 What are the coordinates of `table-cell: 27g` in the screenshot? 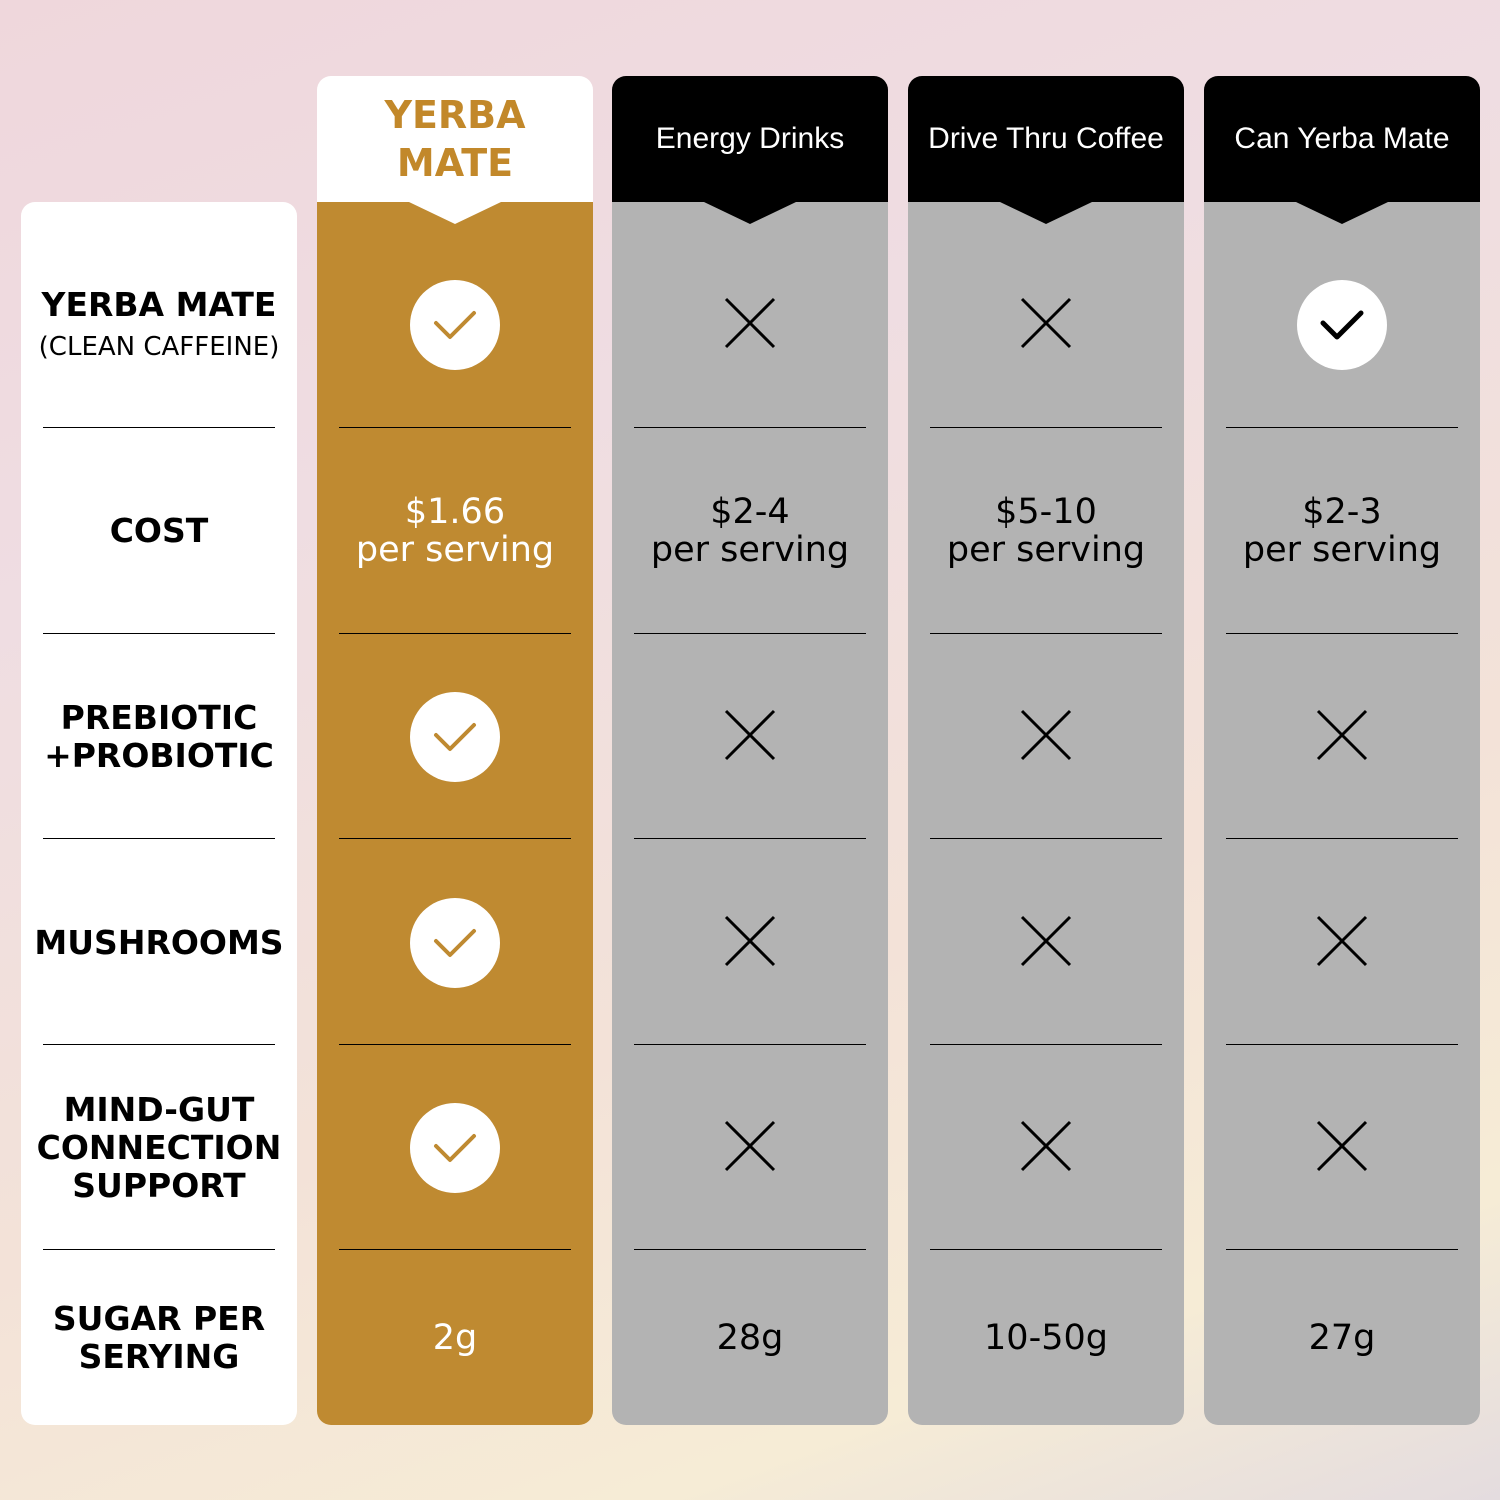 It's located at (1342, 1337).